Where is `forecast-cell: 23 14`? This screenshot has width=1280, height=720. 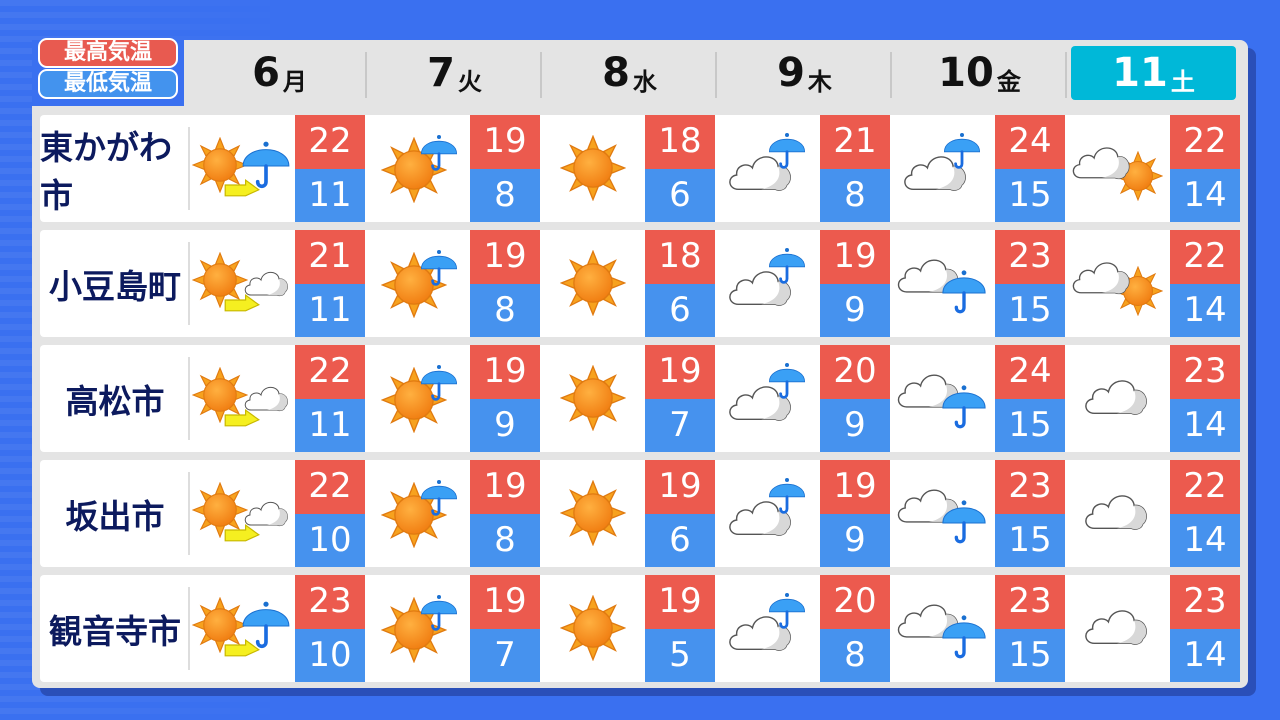
forecast-cell: 23 14 is located at coordinates (1152, 398).